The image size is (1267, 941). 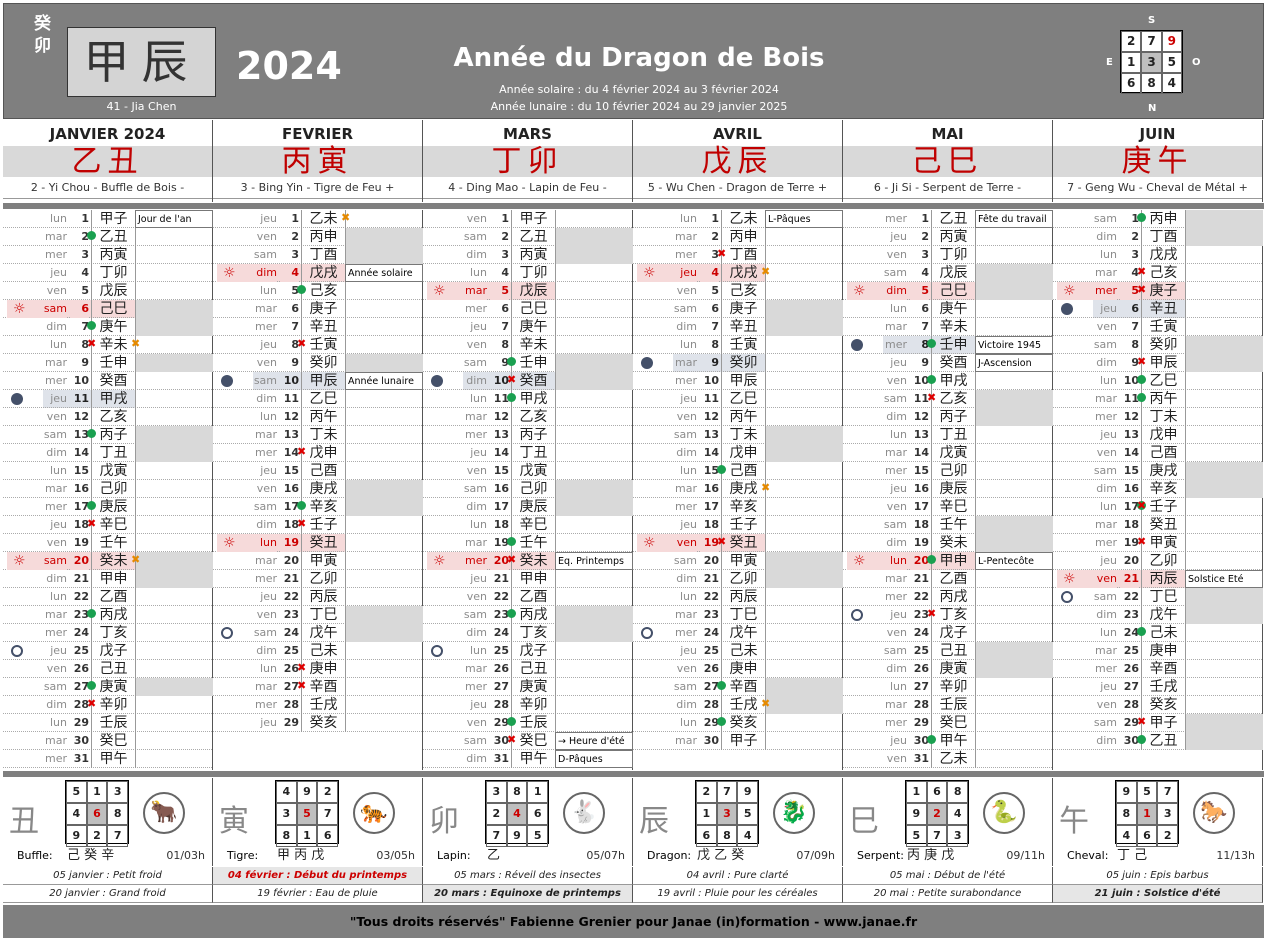 I want to click on branch-square-cell: 8, so click(x=727, y=836).